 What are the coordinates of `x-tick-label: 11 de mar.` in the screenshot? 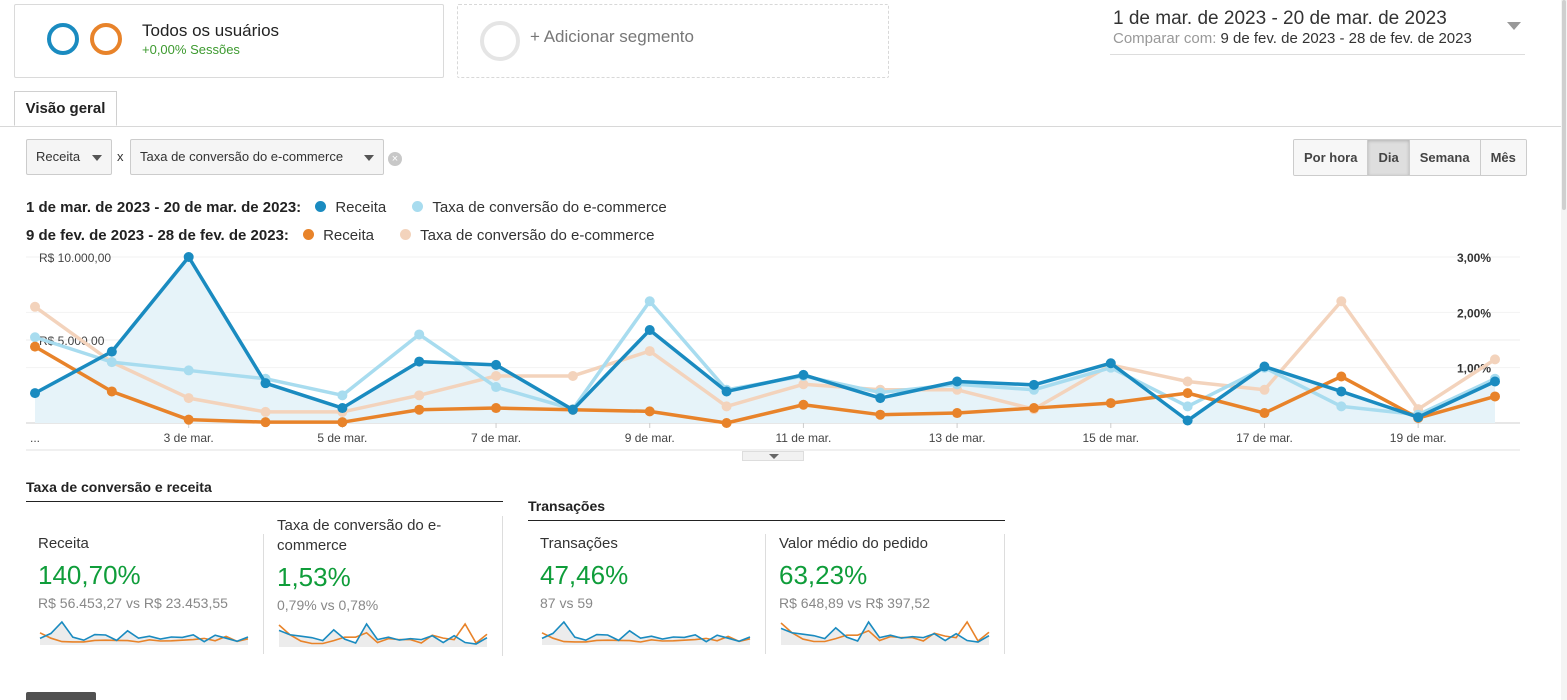 It's located at (804, 438).